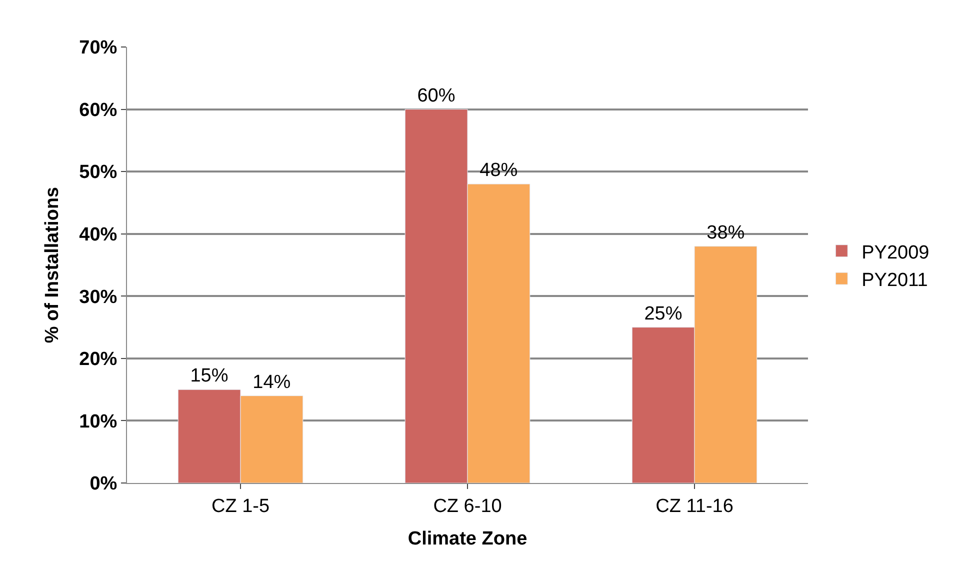 The image size is (957, 581). What do you see at coordinates (98, 173) in the screenshot?
I see `y-tick-label: 50%` at bounding box center [98, 173].